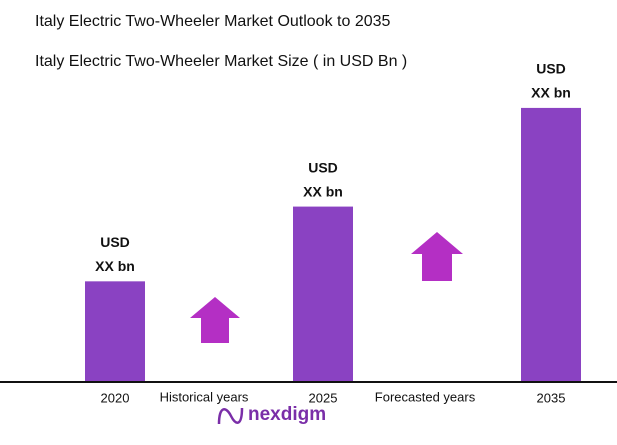 The height and width of the screenshot is (445, 617). Describe the element at coordinates (230, 416) in the screenshot. I see `logo-icon` at that location.